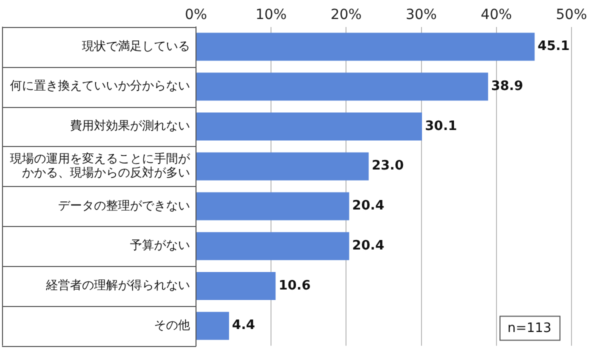  I want to click on y-tick-label: 予算がない, so click(160, 245).